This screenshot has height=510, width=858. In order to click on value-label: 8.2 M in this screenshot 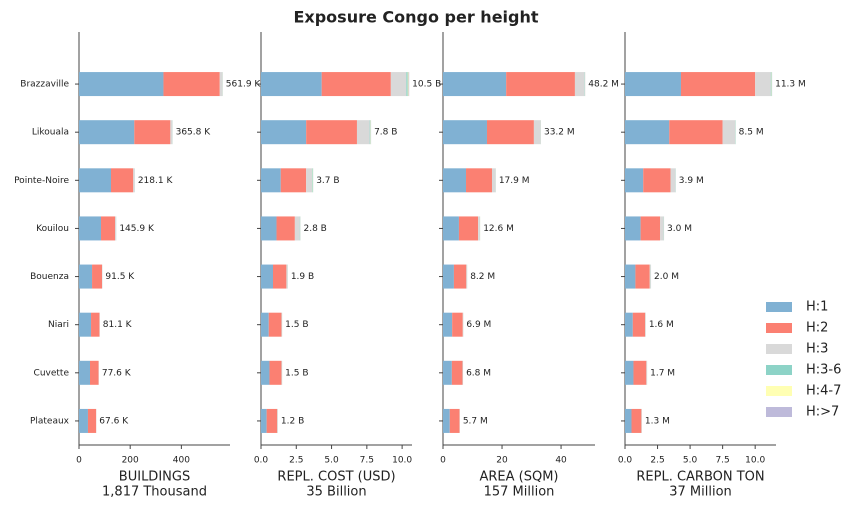, I will do `click(482, 277)`.